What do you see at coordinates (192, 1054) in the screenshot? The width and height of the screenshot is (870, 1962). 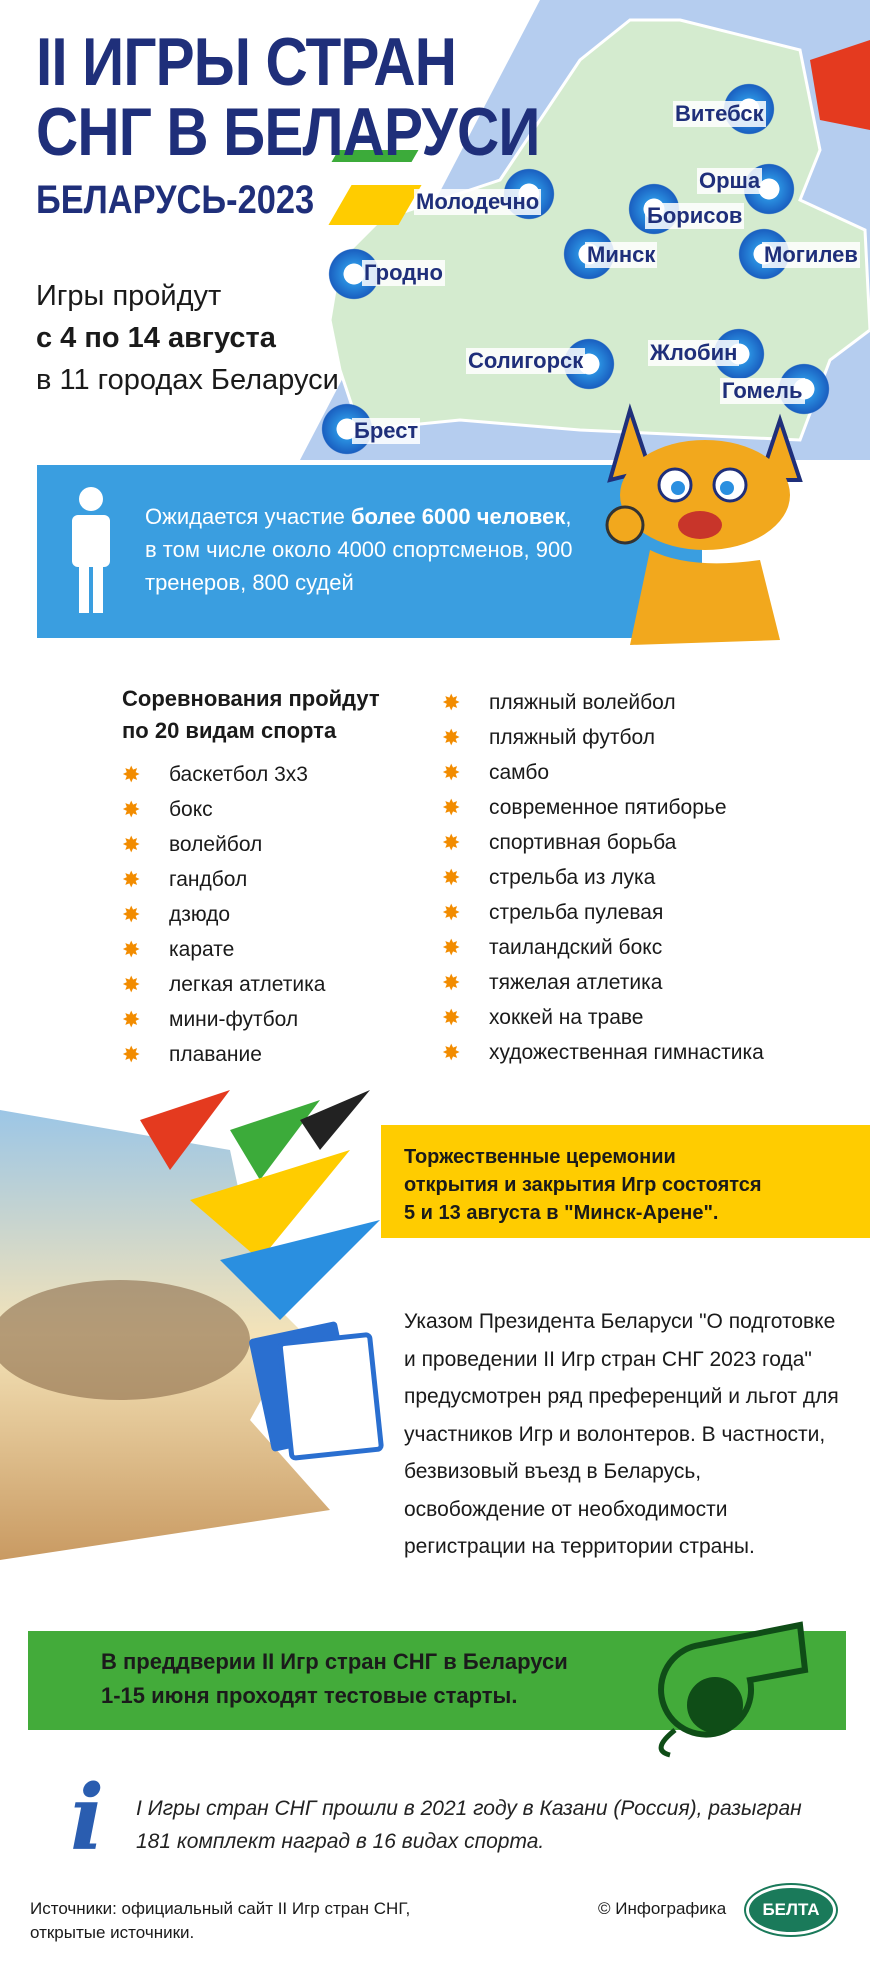 I see `list-item: ✸ плавание` at bounding box center [192, 1054].